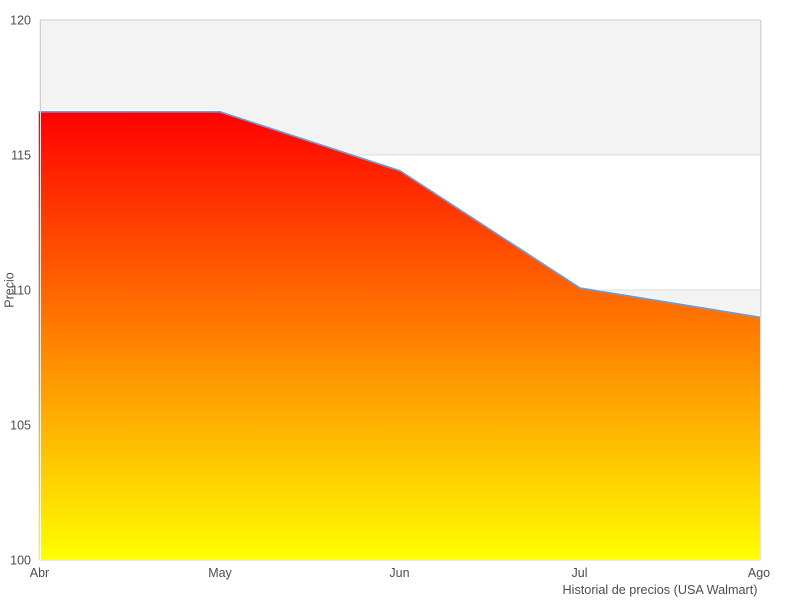 The image size is (800, 600). What do you see at coordinates (580, 573) in the screenshot?
I see `svg-text: Jul` at bounding box center [580, 573].